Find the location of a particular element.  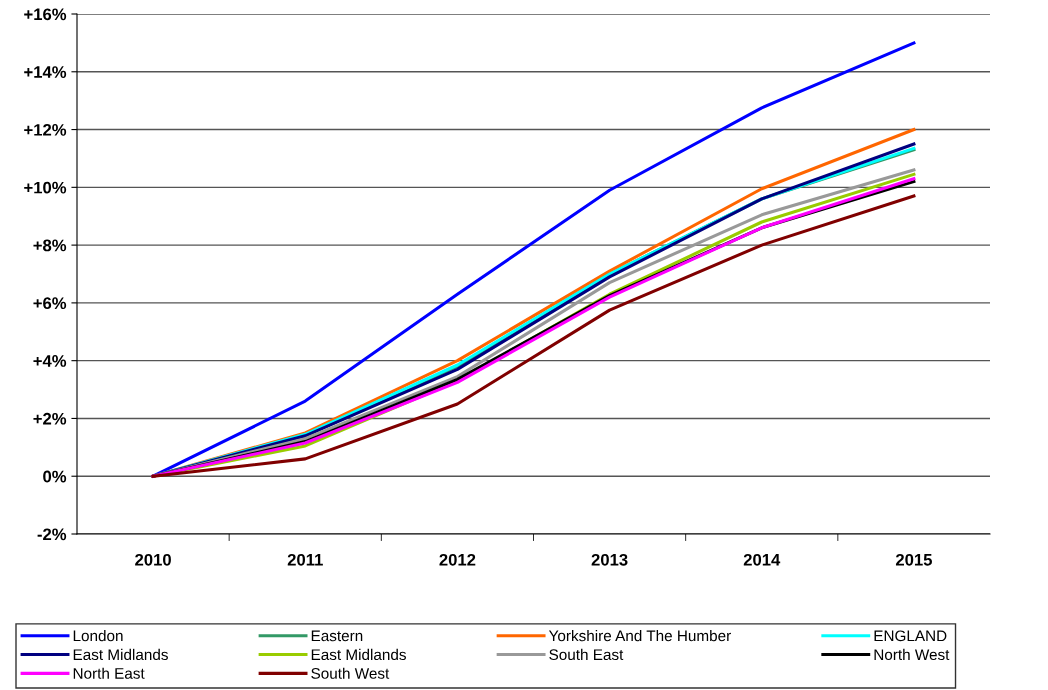

y-tick-label: +8% is located at coordinates (50, 245).